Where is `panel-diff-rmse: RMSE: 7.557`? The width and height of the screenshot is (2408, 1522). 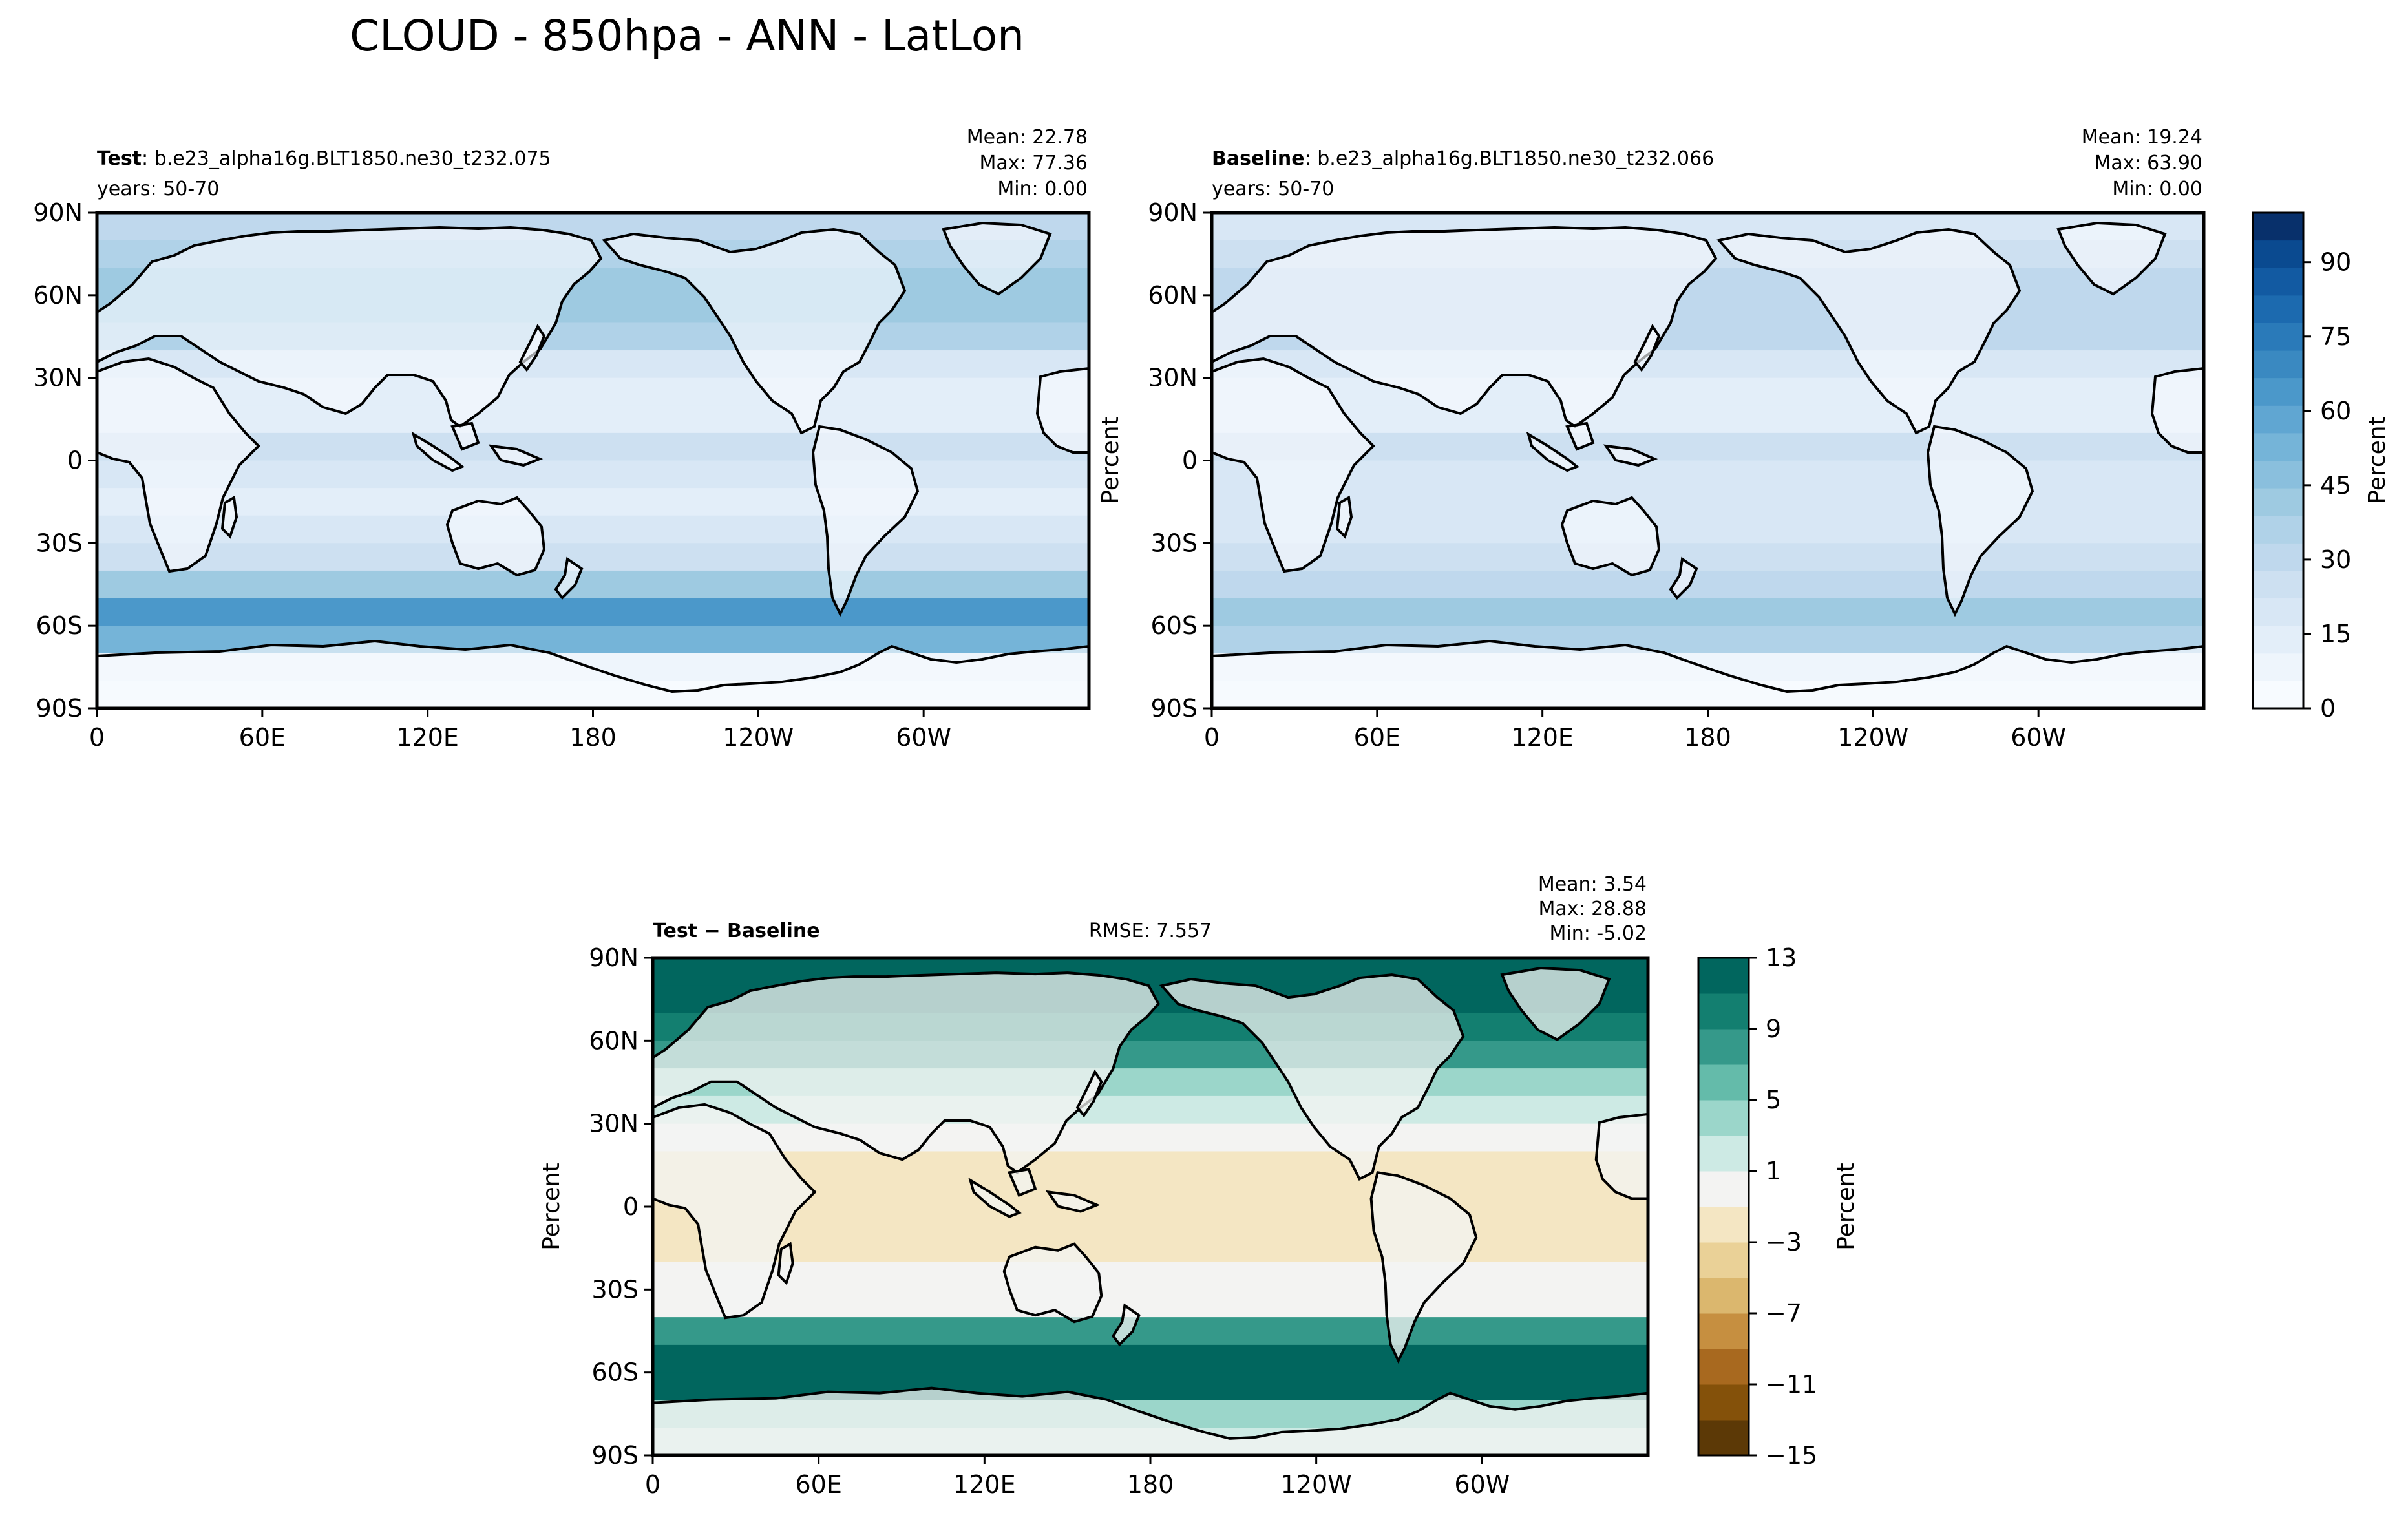 panel-diff-rmse: RMSE: 7.557 is located at coordinates (1150, 931).